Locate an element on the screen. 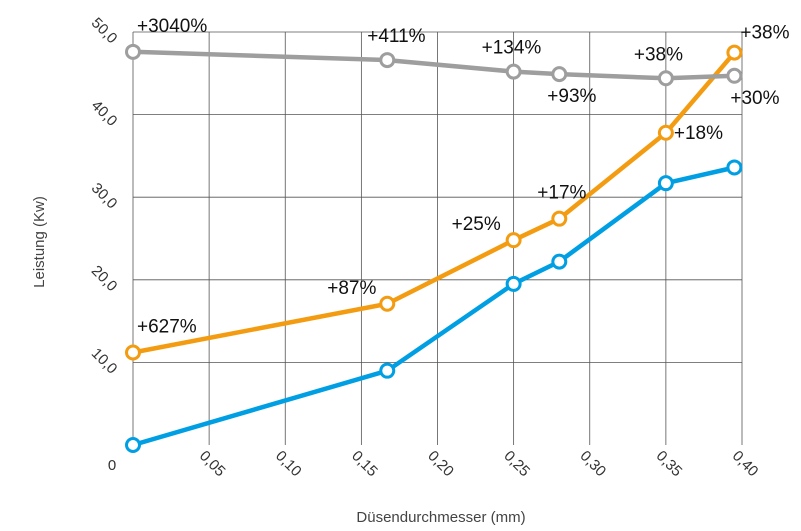 Image resolution: width=801 pixels, height=531 pixels. x-tick-label: 0,25 is located at coordinates (516, 463).